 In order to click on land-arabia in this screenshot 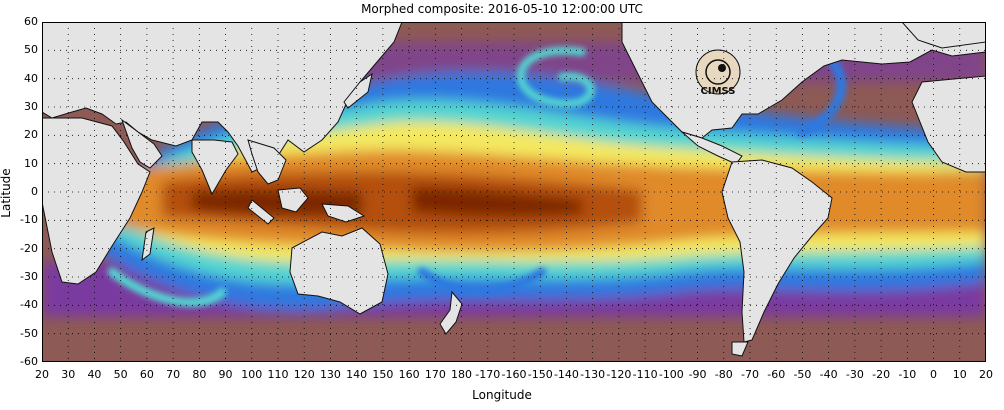, I will do `click(141, 143)`.